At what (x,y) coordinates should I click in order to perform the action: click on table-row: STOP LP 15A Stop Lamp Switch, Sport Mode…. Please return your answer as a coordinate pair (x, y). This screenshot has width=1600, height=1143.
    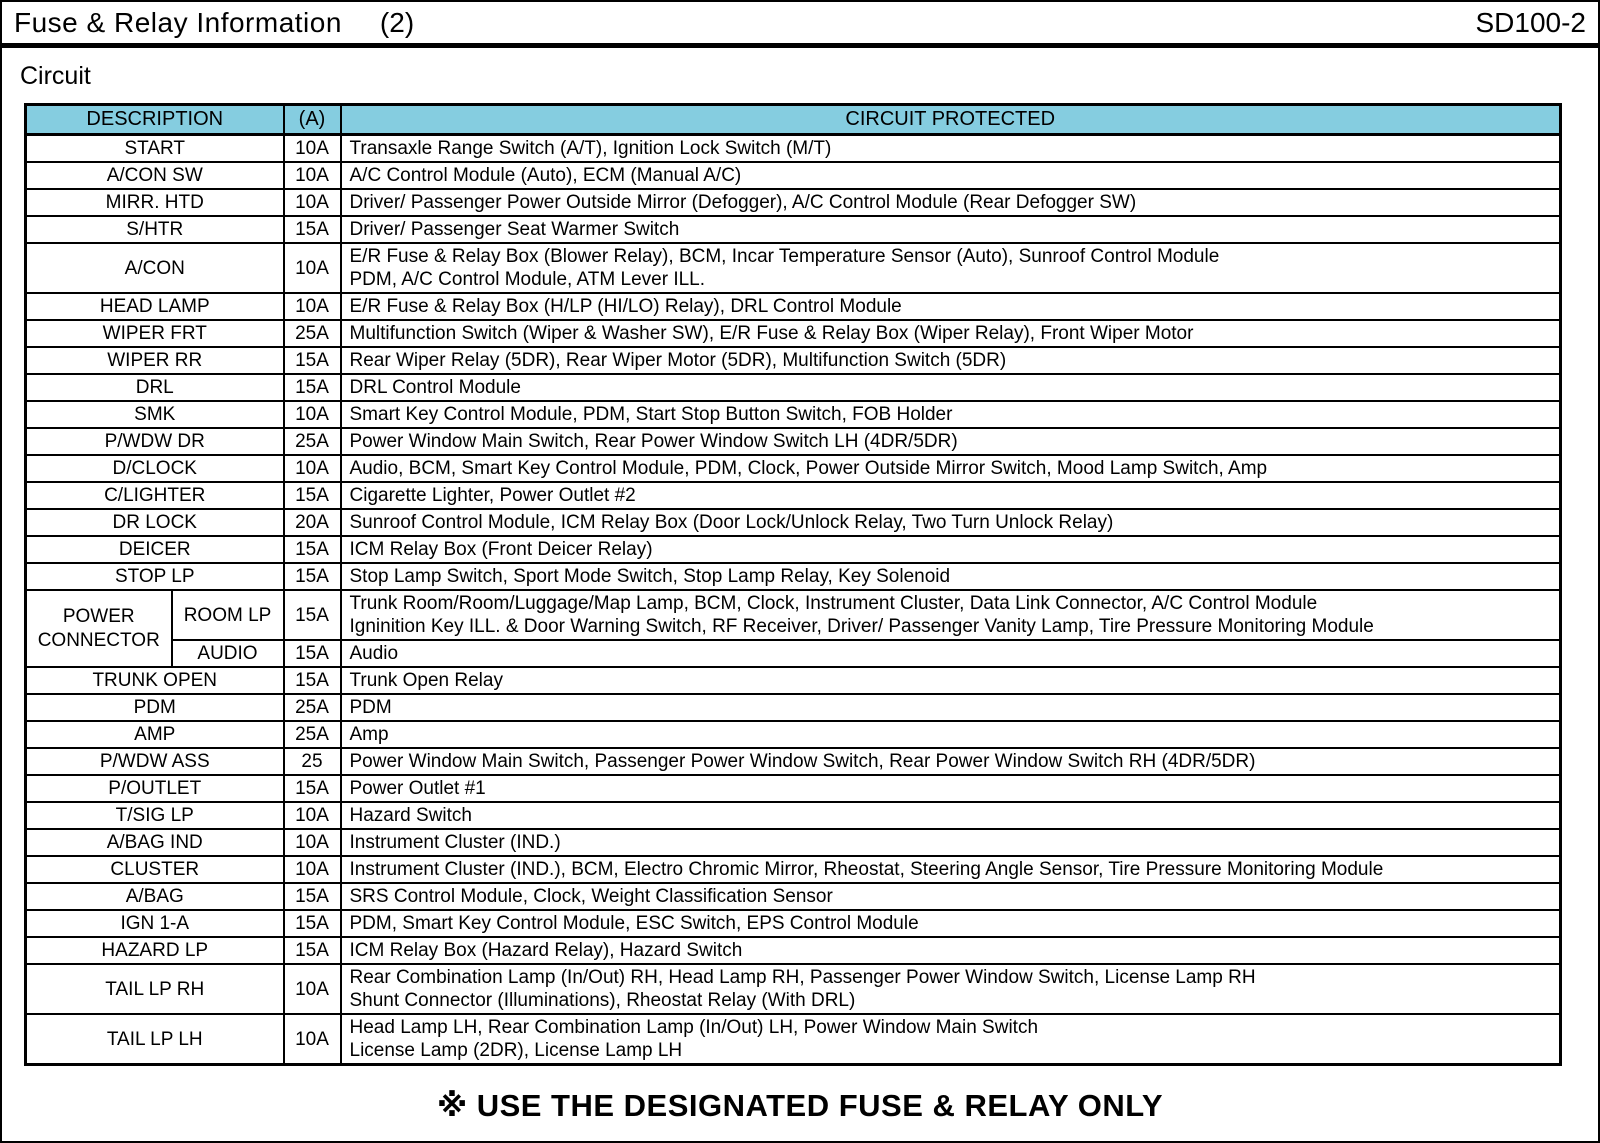
    Looking at the image, I should click on (793, 576).